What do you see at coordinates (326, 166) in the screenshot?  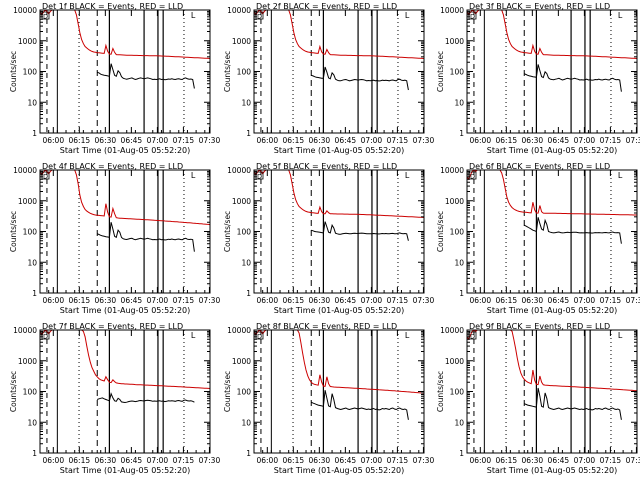 I see `panel-title: Det 5f BLACK = Events, RED = LLD` at bounding box center [326, 166].